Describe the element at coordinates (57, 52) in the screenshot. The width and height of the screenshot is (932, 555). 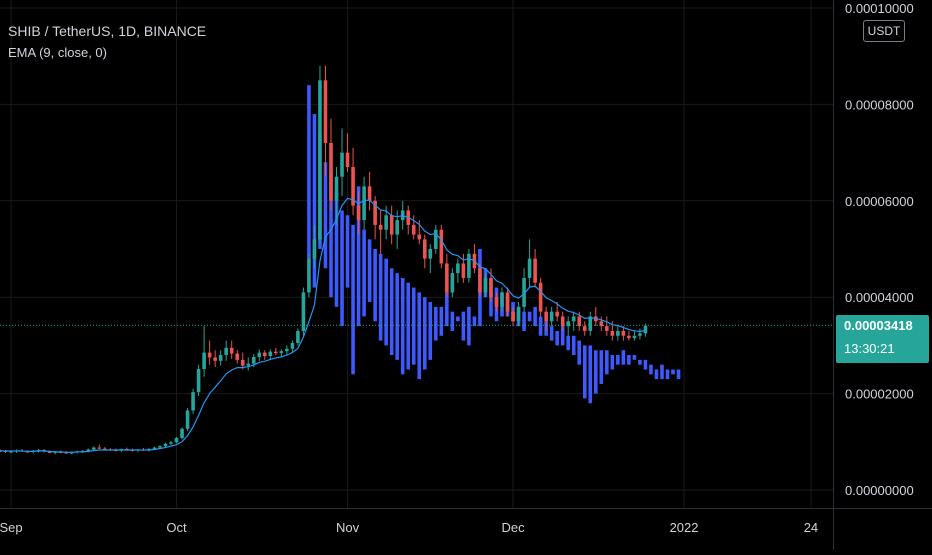
I see `indicator-label: EMA (9, close, 0)` at that location.